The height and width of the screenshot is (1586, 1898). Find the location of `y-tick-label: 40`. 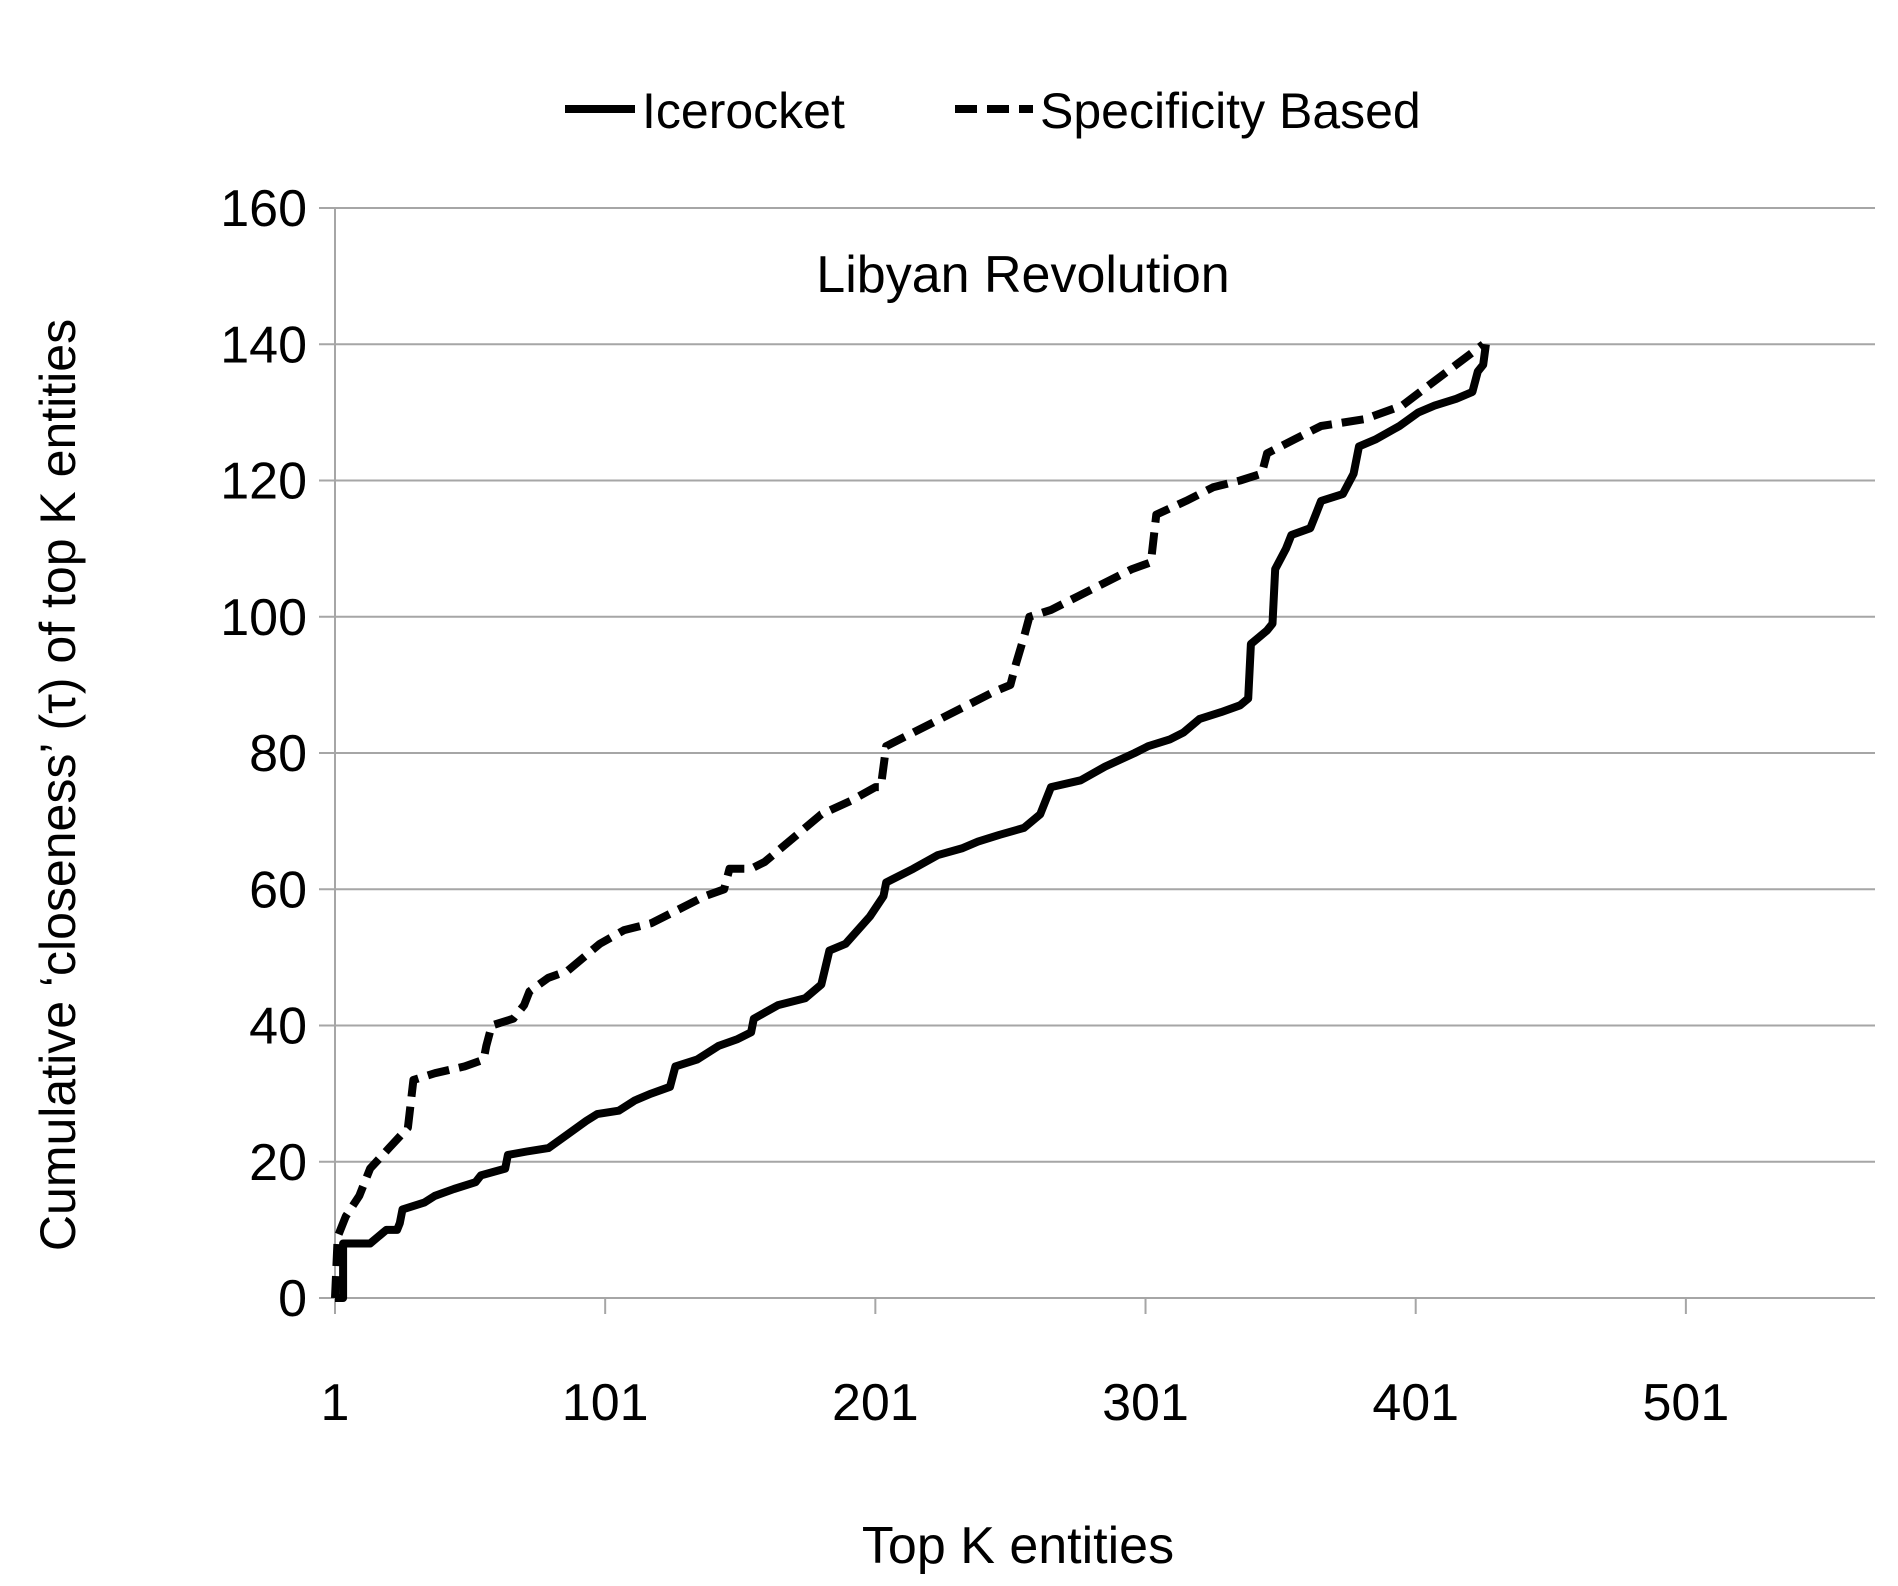

y-tick-label: 40 is located at coordinates (278, 1027).